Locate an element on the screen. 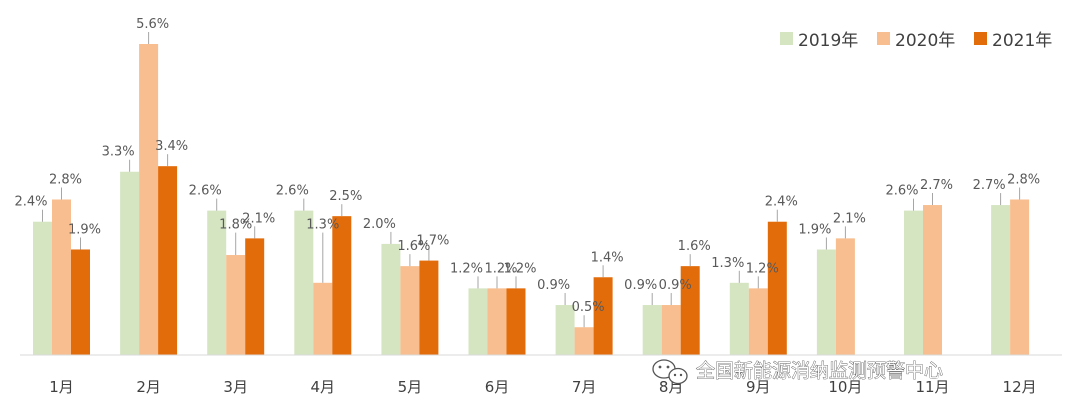  data-label: 5.6% is located at coordinates (152, 24).